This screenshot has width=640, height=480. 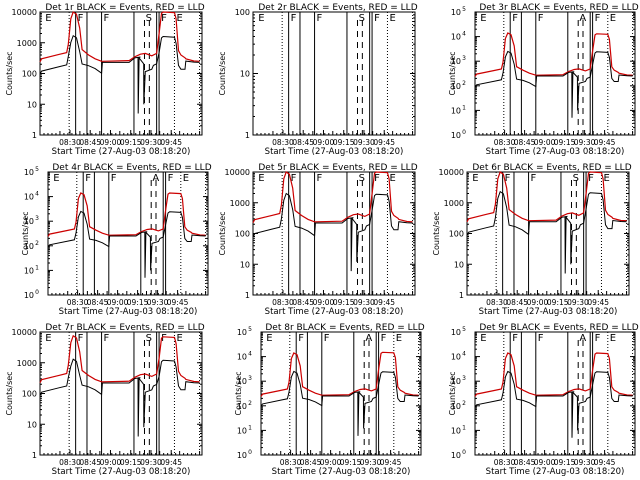 I want to click on panel-title: Det 9r BLACK = Events, RED = LLD, so click(x=558, y=328).